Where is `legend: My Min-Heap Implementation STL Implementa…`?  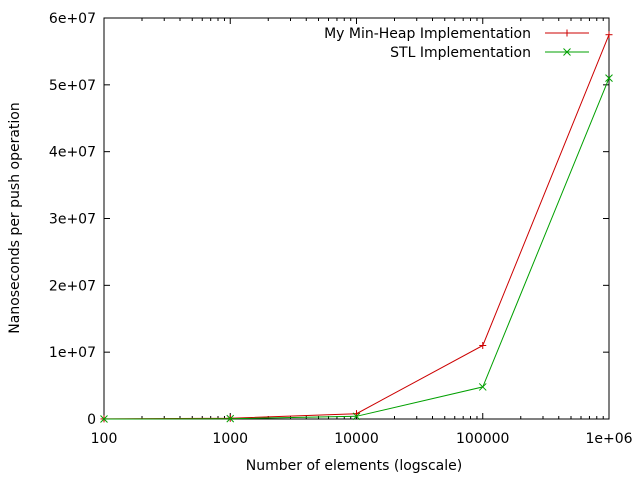 legend: My Min-Heap Implementation STL Implementa… is located at coordinates (456, 43).